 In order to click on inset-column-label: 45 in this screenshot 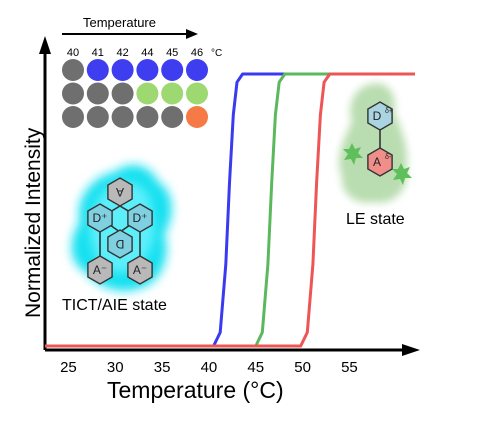, I will do `click(172, 53)`.